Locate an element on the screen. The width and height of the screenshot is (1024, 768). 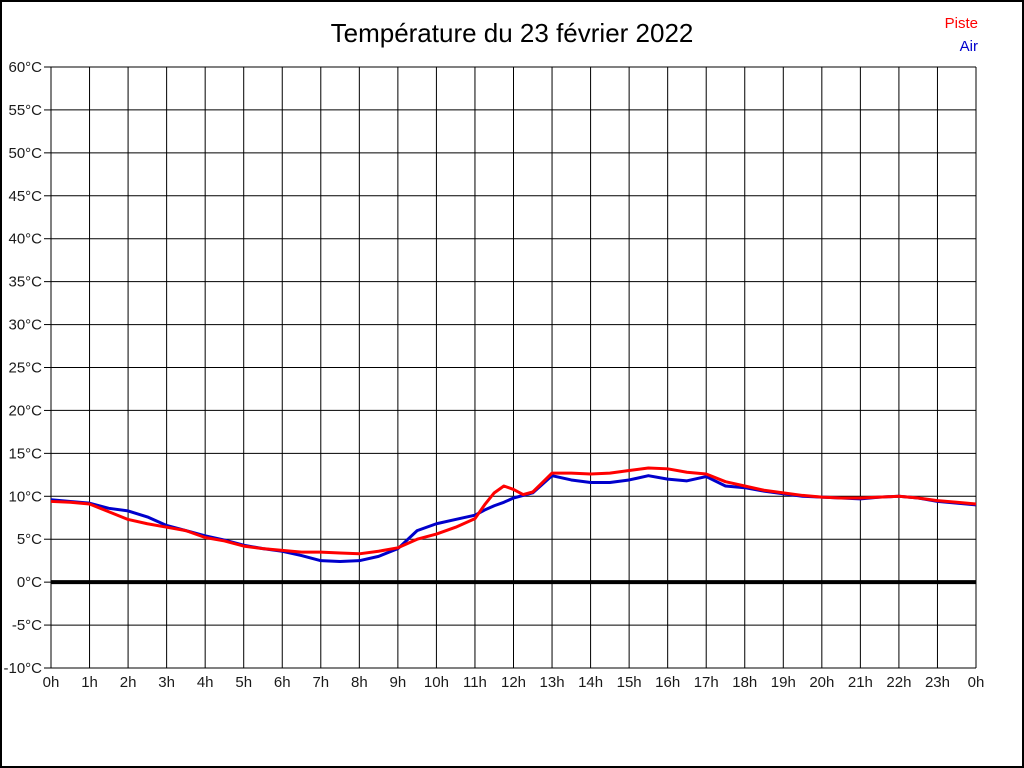
legend-item-piste: Piste is located at coordinates (961, 23).